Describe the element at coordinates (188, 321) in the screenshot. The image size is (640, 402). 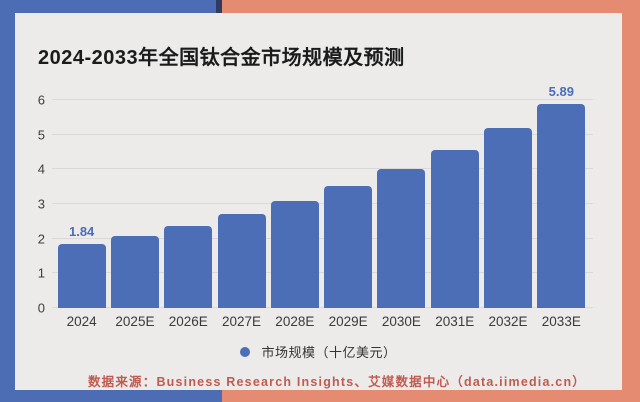
I see `x-axis-tick-2026E: 2026E` at that location.